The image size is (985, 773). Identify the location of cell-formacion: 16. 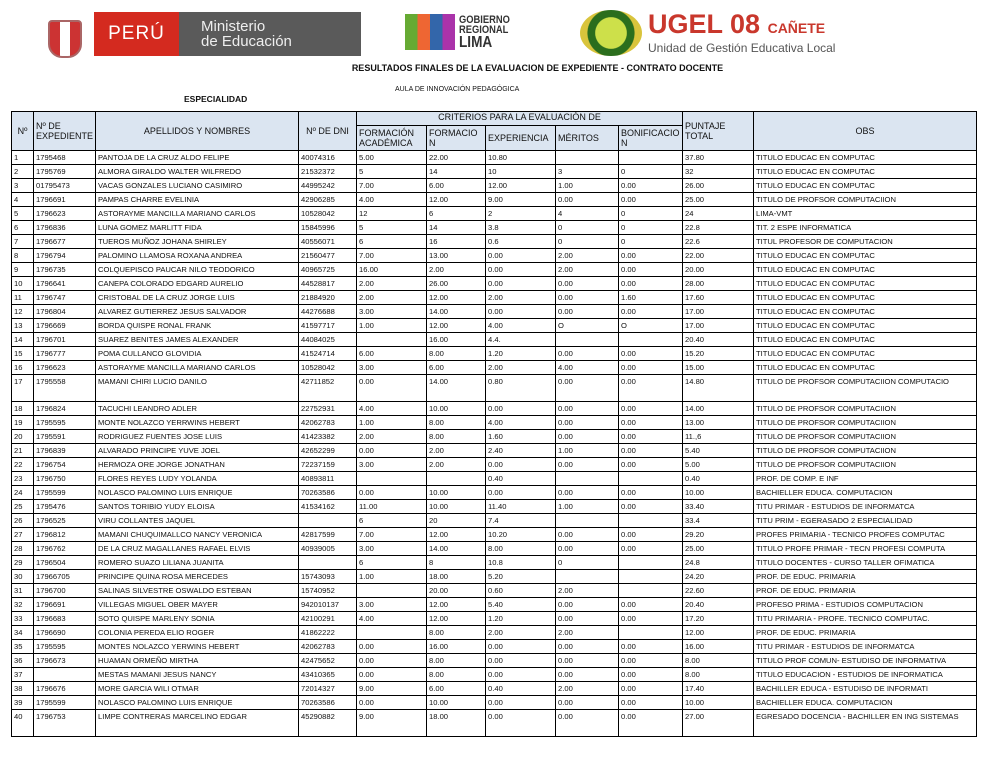
(456, 241).